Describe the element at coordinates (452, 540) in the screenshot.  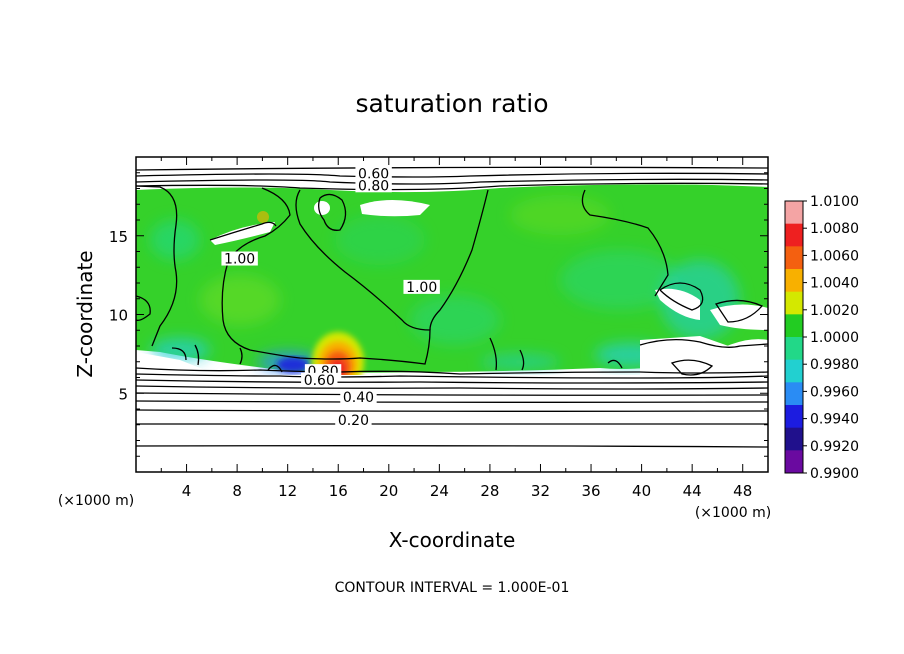
I see `x-axis-label: X-coordinate` at that location.